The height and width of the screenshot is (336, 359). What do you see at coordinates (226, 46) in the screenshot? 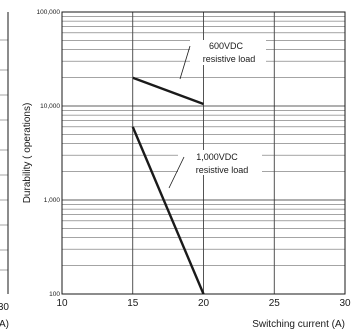
I see `annotation-600vdc-line1: 600VDC` at bounding box center [226, 46].